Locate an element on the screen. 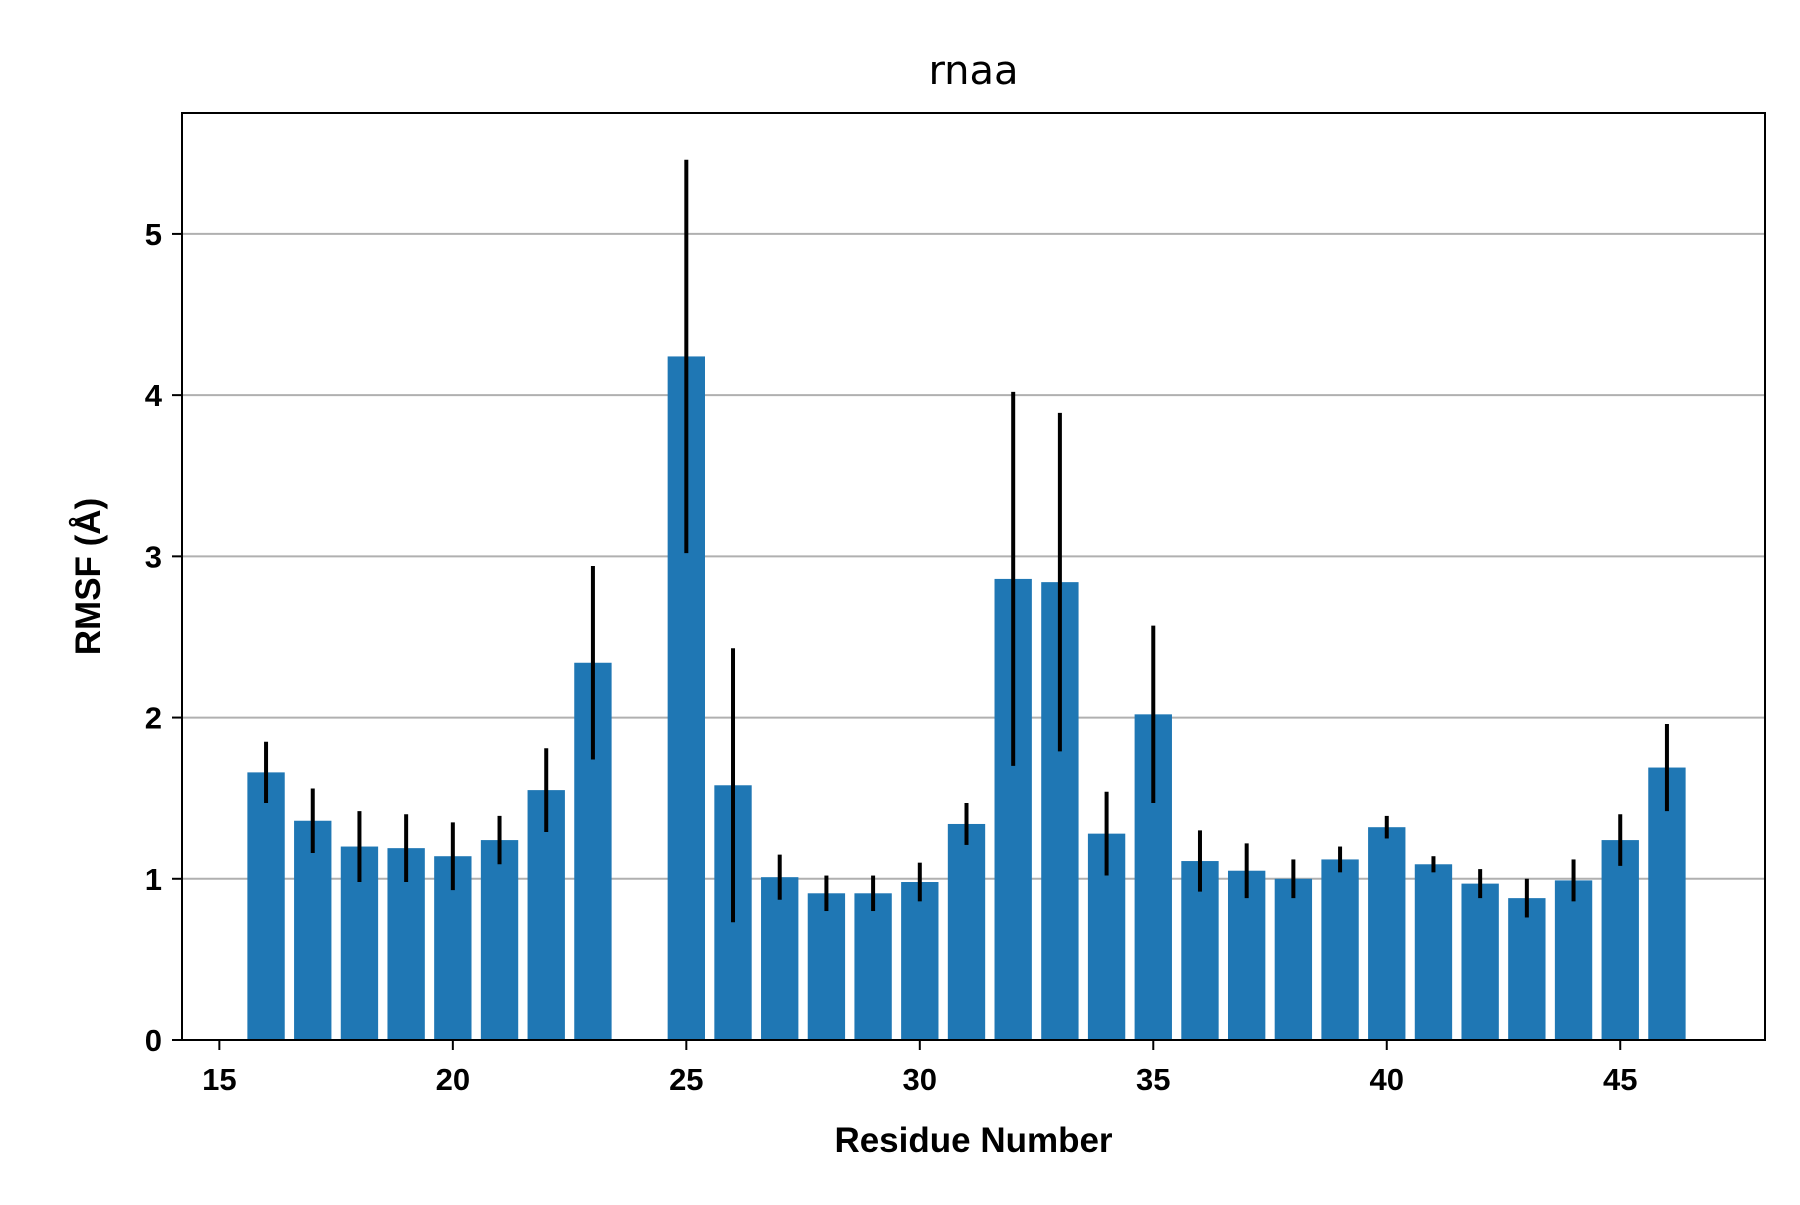 The width and height of the screenshot is (1800, 1205). x-tick-label: 40 is located at coordinates (1387, 1079).